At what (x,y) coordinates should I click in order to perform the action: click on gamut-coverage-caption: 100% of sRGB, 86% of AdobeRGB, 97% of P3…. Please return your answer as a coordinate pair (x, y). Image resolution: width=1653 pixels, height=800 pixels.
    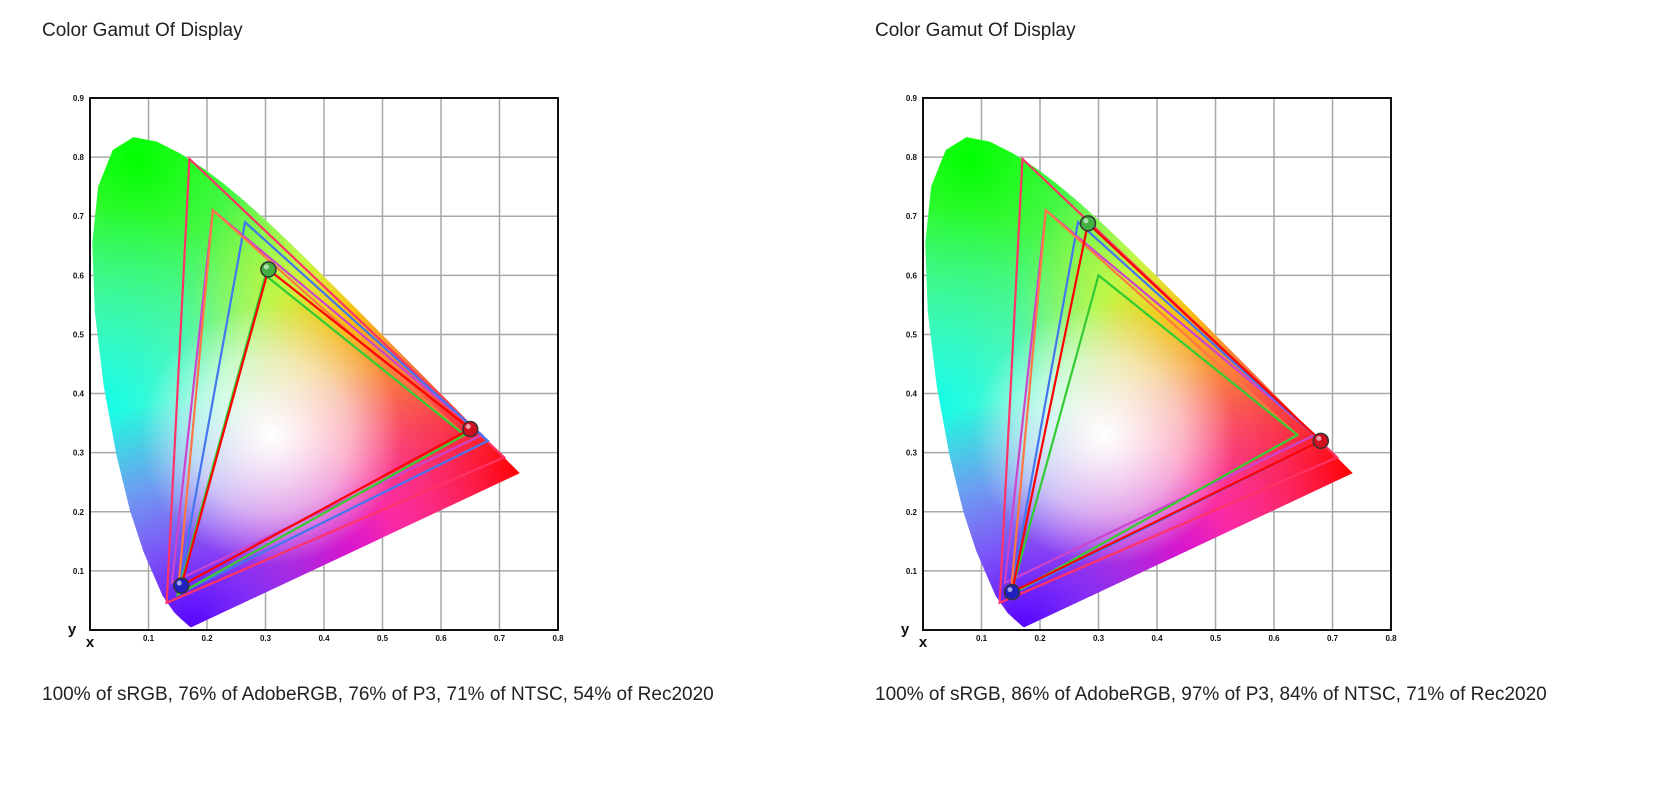
    Looking at the image, I should click on (1211, 694).